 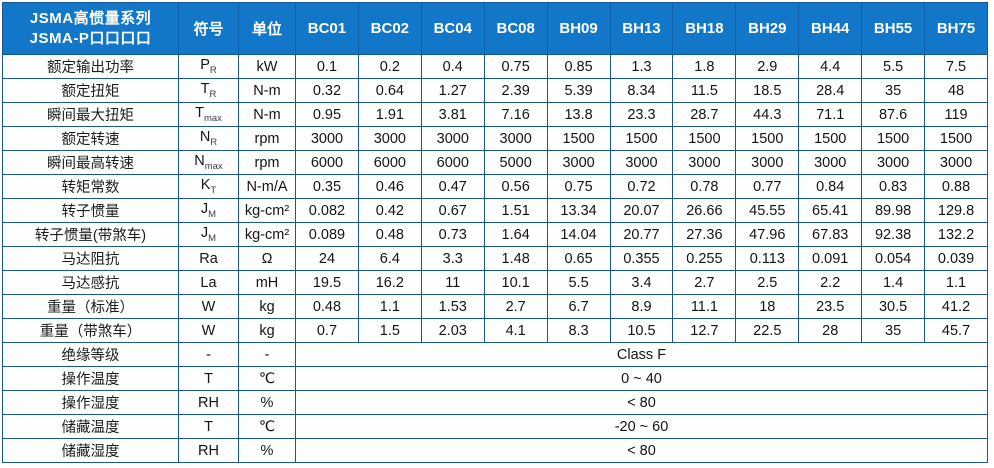 I want to click on value-cell: 48, so click(x=956, y=90).